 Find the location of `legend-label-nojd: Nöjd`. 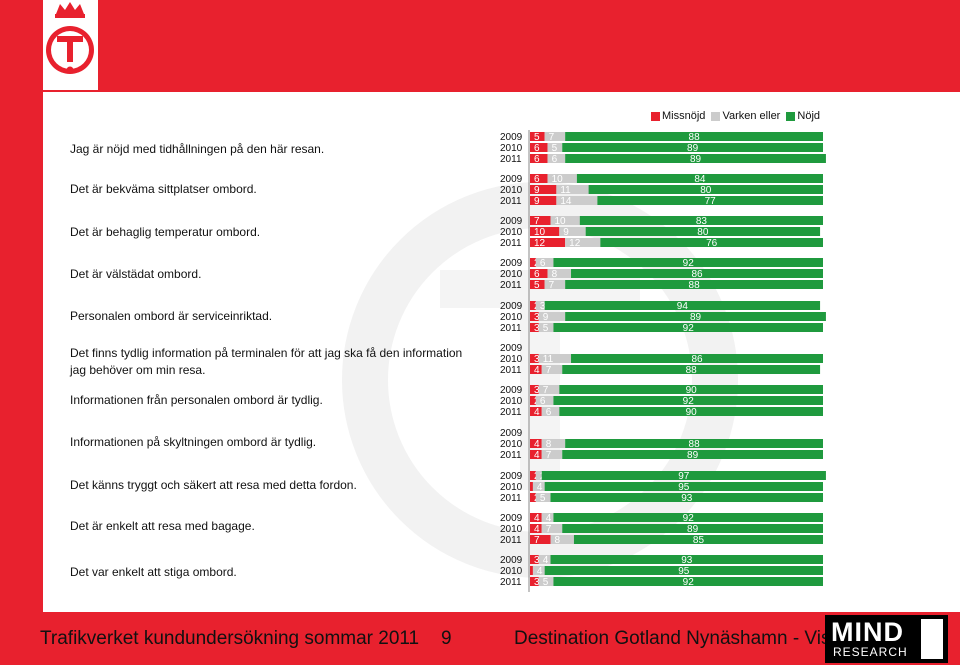

legend-label-nojd: Nöjd is located at coordinates (809, 116).